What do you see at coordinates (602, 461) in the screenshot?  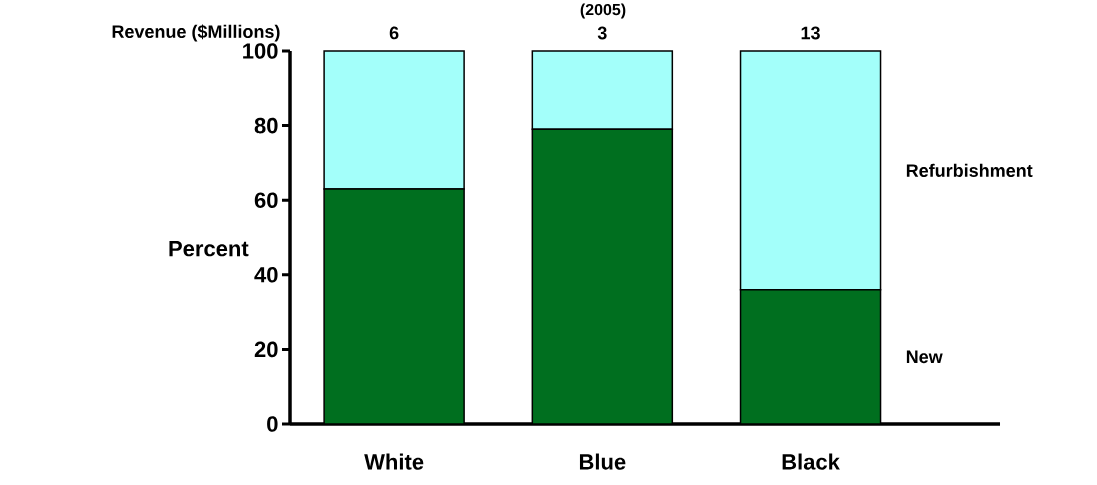 I see `x-tick-label: Blue` at bounding box center [602, 461].